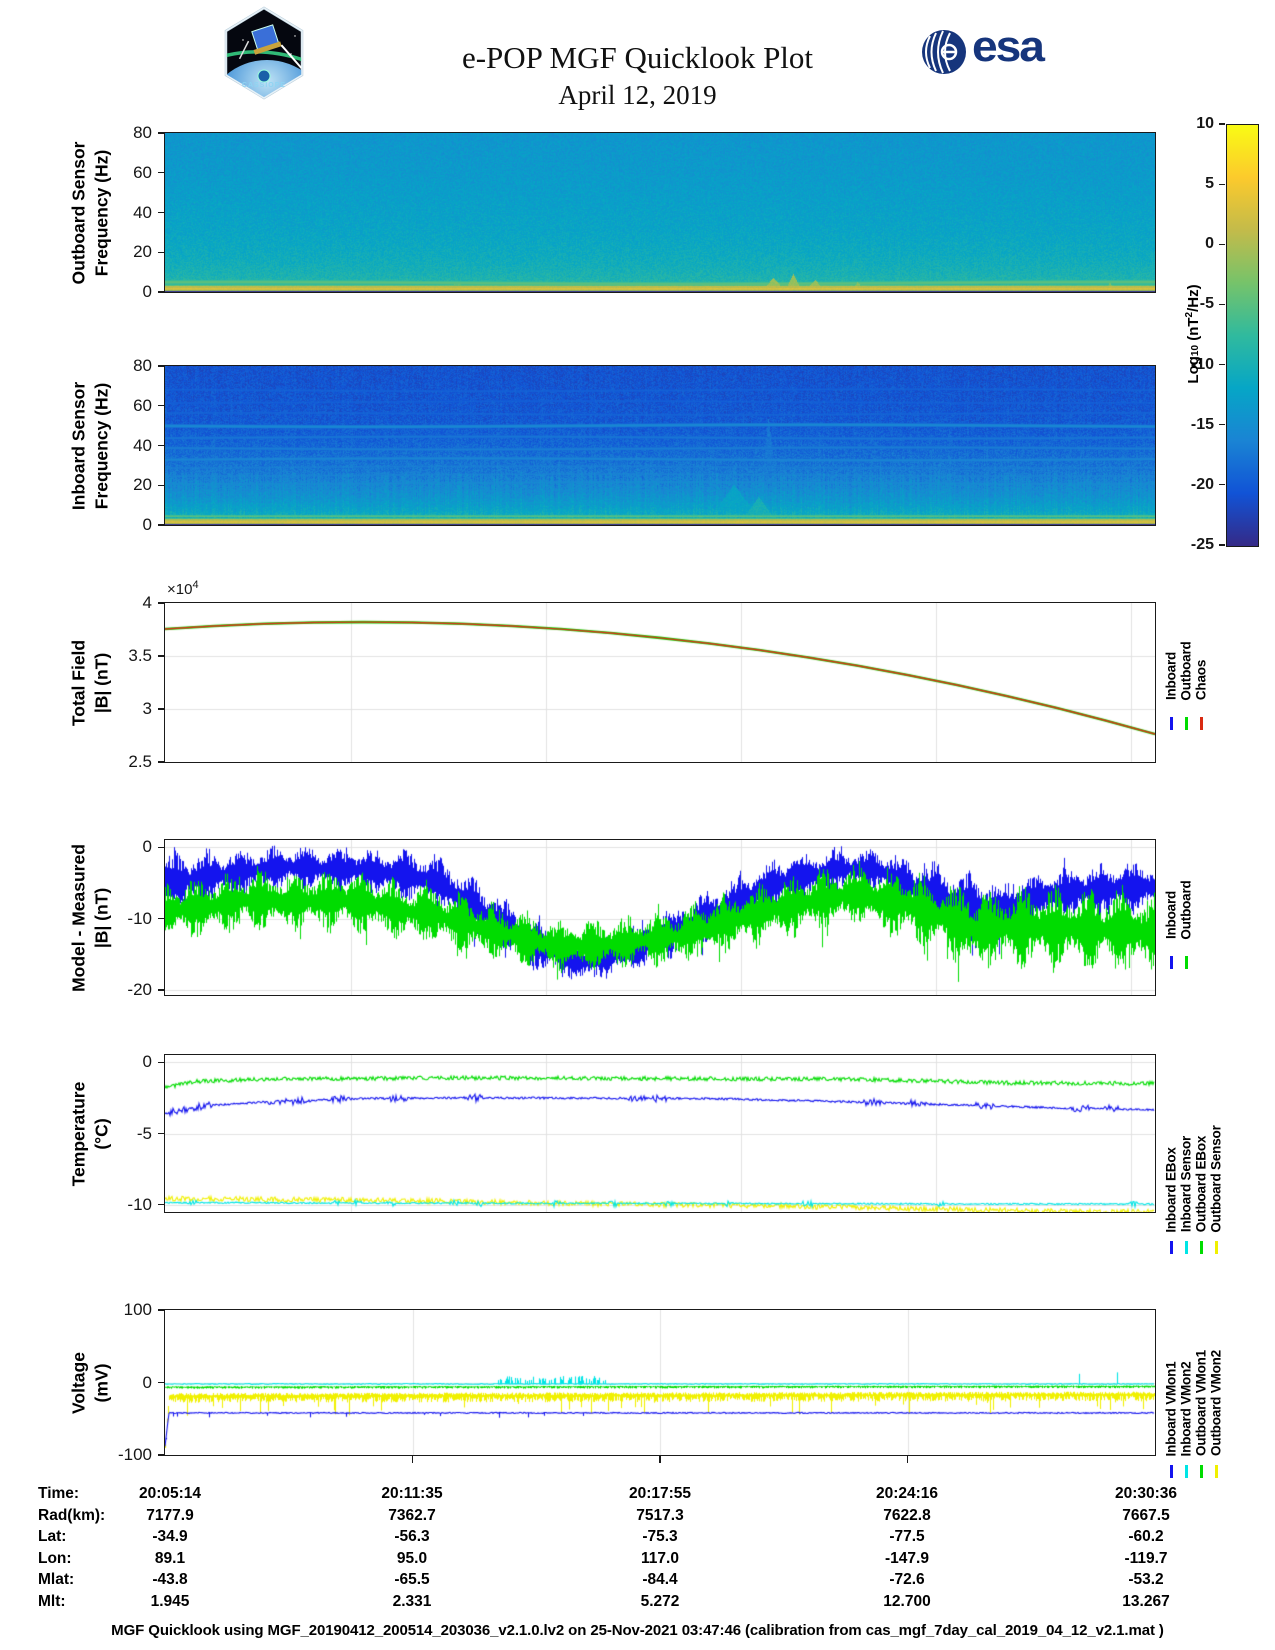 Image resolution: width=1275 pixels, height=1650 pixels. Describe the element at coordinates (637, 57) in the screenshot. I see `figure-title: e-POP MGF Quicklook Plot` at that location.